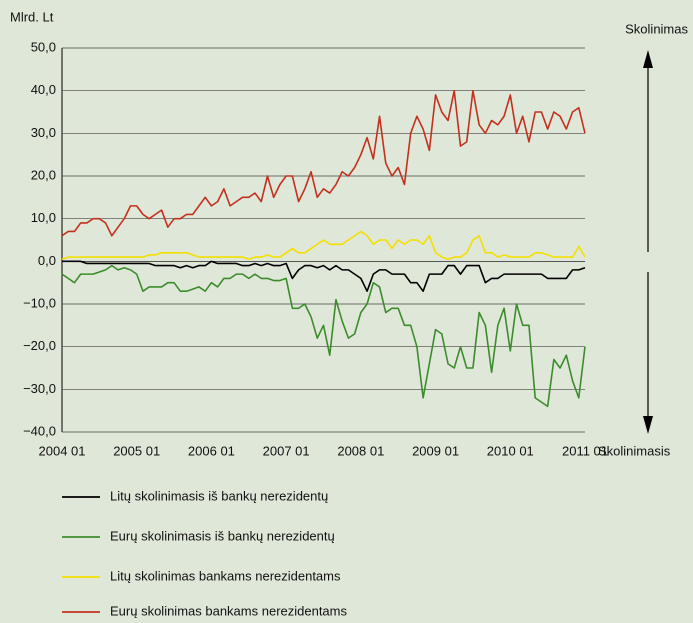 Image resolution: width=693 pixels, height=623 pixels. Describe the element at coordinates (43, 46) in the screenshot. I see `y-tick-label: 50,0` at that location.